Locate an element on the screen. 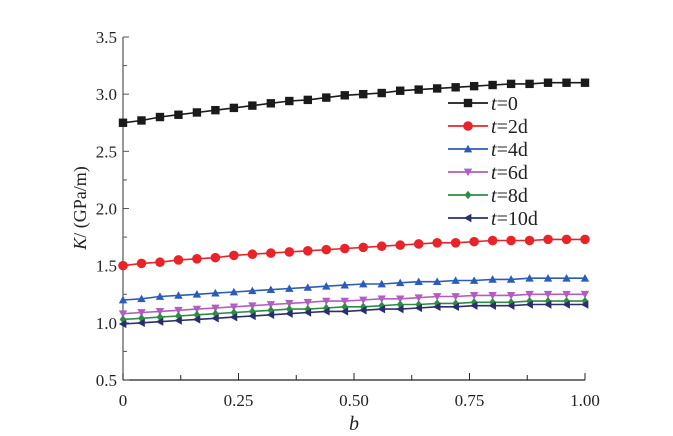 The width and height of the screenshot is (673, 436). x-tick-label: 0.50 is located at coordinates (354, 400).